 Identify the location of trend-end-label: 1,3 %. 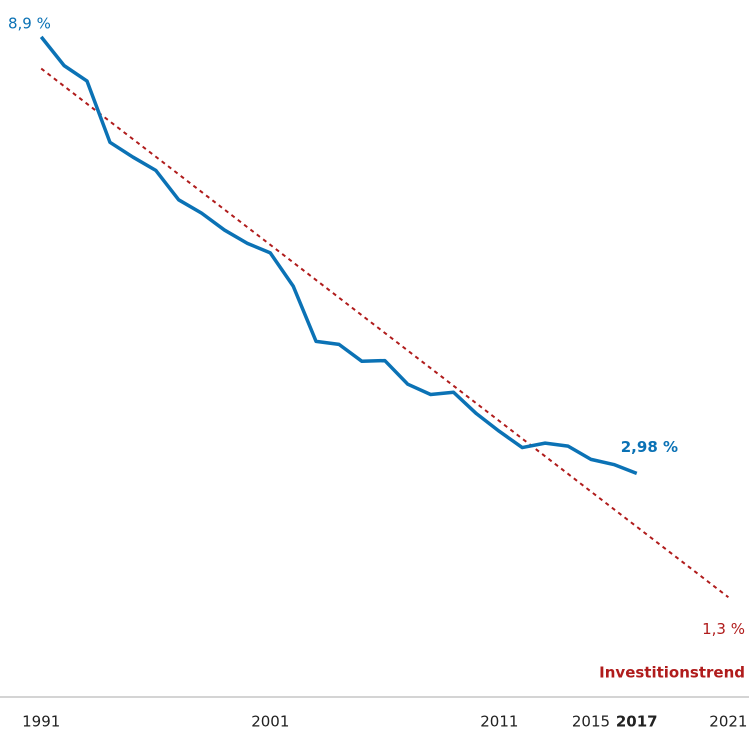
(723, 629).